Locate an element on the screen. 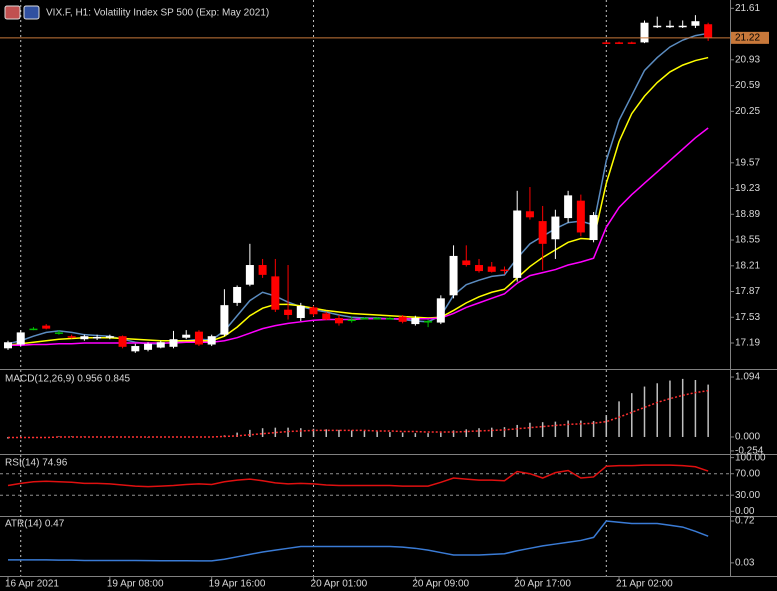  signal-line is located at coordinates (358, 414).